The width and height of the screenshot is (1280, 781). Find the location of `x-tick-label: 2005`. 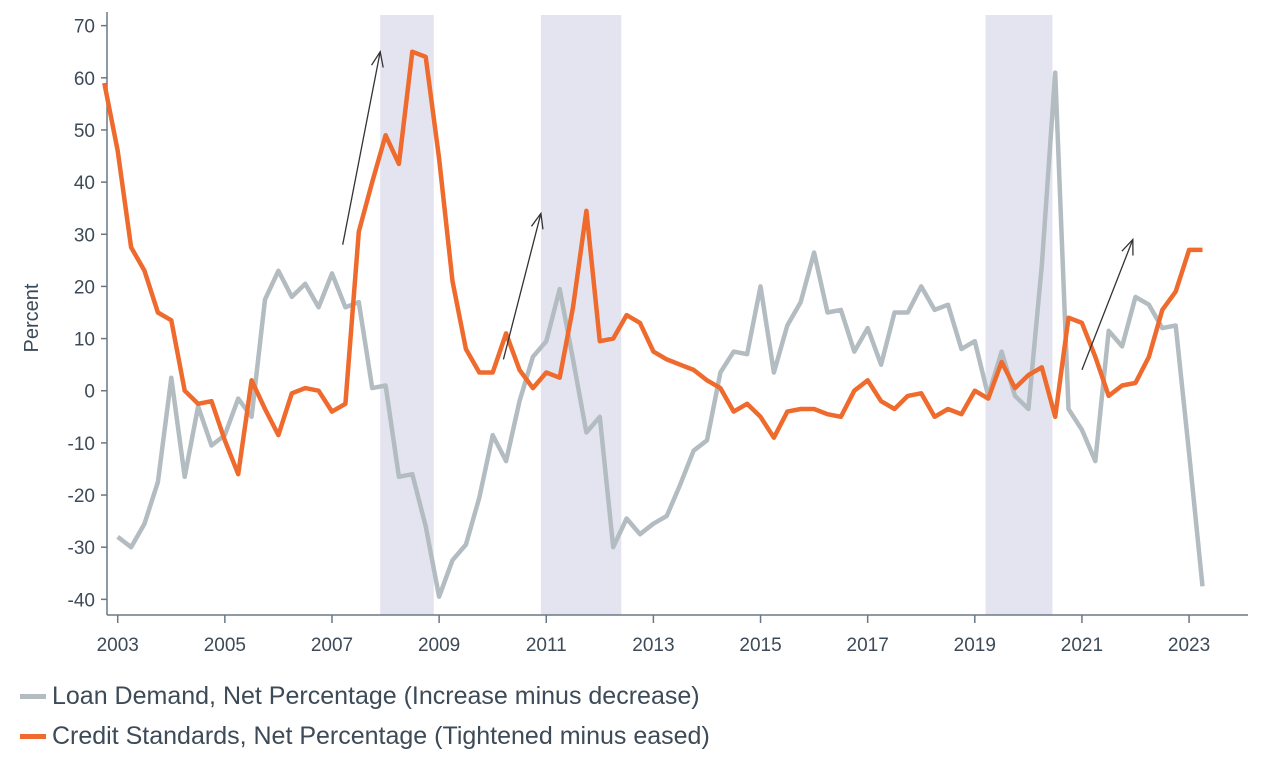

x-tick-label: 2005 is located at coordinates (225, 645).